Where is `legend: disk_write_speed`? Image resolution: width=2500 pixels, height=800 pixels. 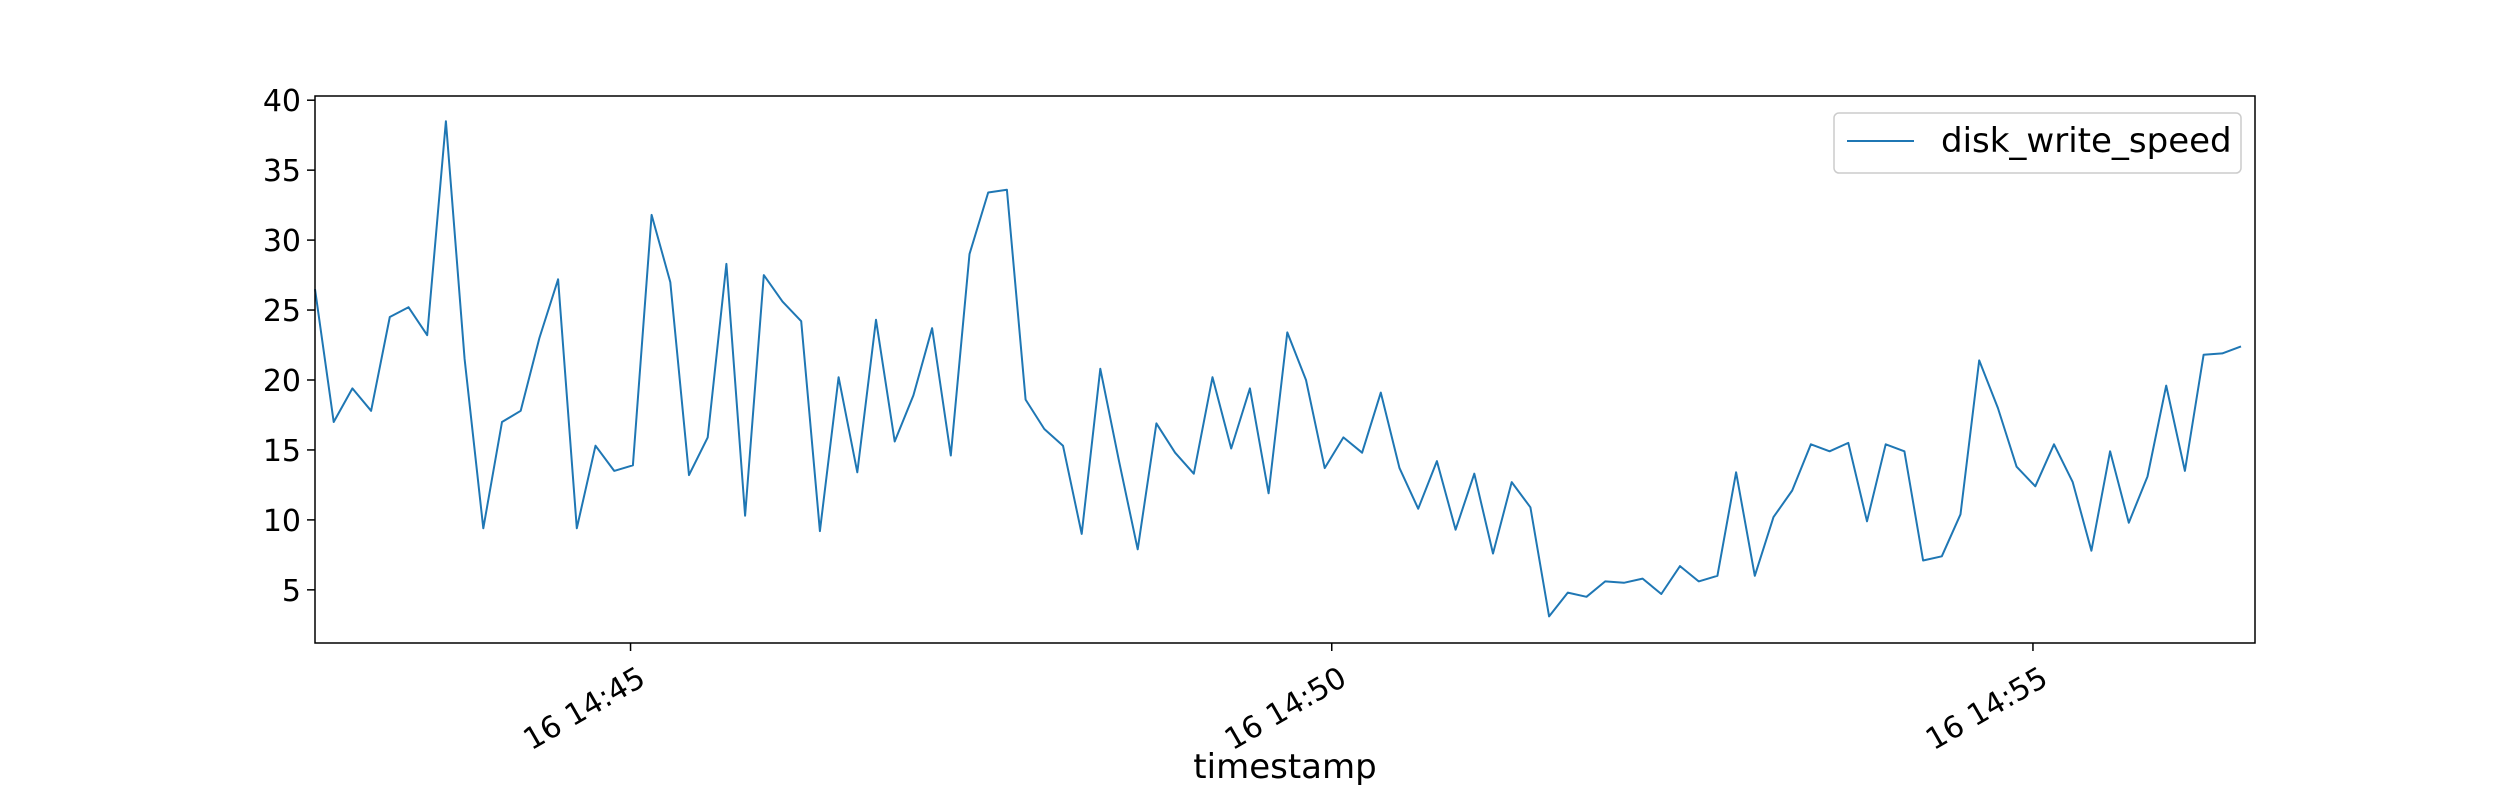
legend: disk_write_speed is located at coordinates (2037, 143).